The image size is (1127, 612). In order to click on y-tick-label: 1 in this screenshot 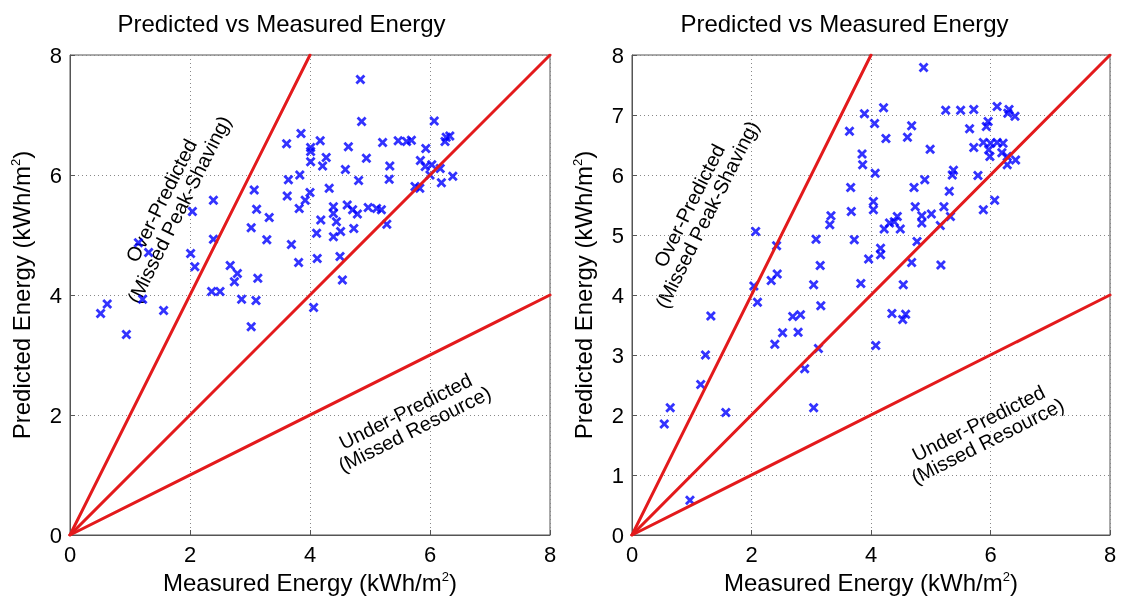, I will do `click(617, 475)`.